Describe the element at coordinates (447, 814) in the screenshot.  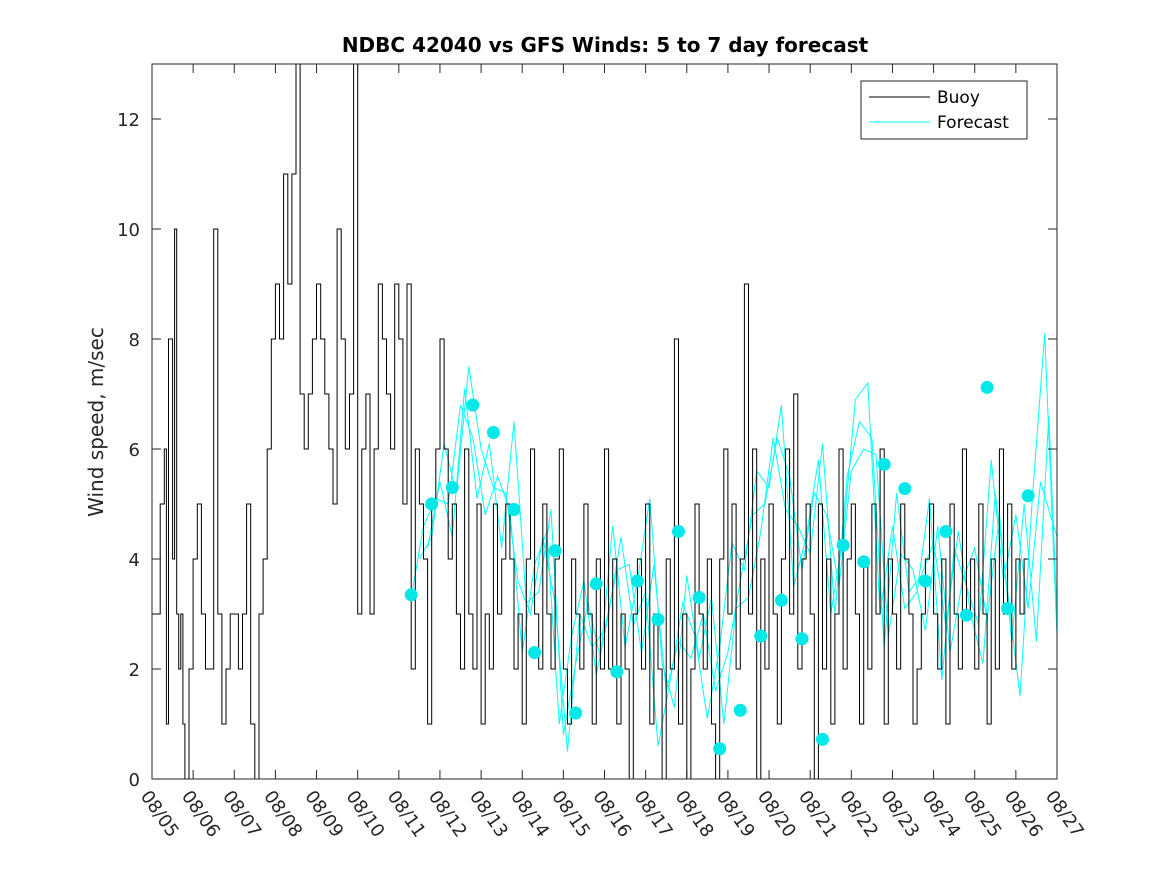
I see `x-tick-label: 08/12` at that location.